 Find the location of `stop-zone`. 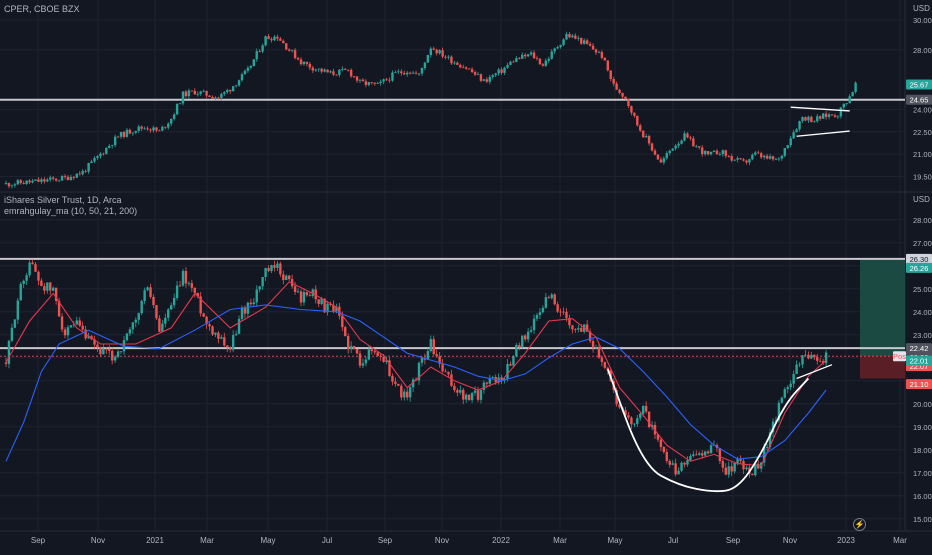

stop-zone is located at coordinates (882, 367).